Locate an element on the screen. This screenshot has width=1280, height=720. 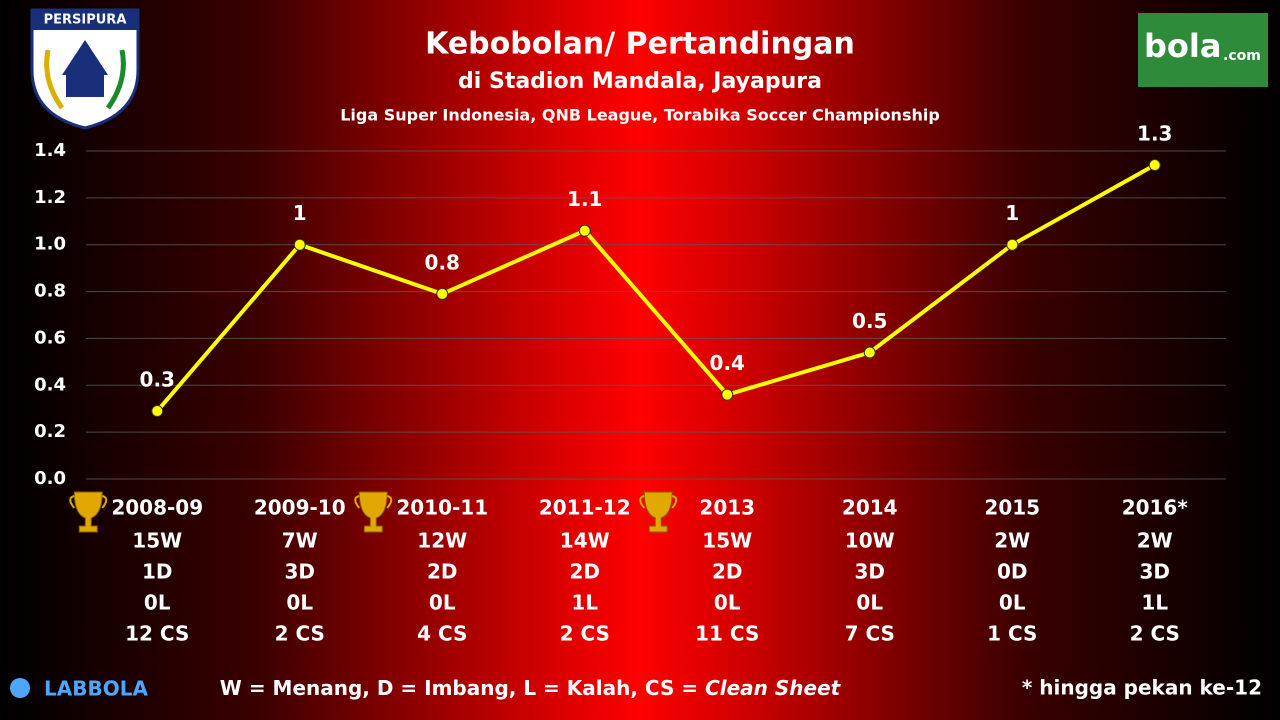
chart-title: Kebobolan/ Pertandingan is located at coordinates (640, 44).